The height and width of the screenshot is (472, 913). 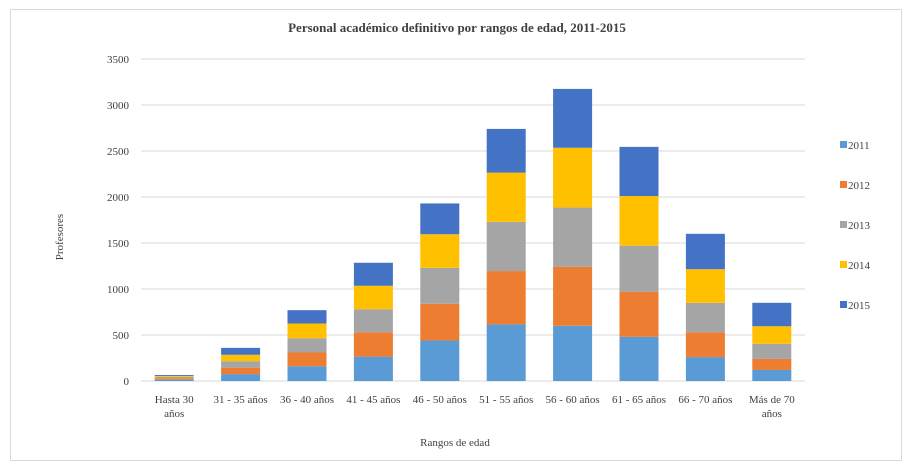 I want to click on x-tick-label: 46 - 50 años, so click(x=440, y=400).